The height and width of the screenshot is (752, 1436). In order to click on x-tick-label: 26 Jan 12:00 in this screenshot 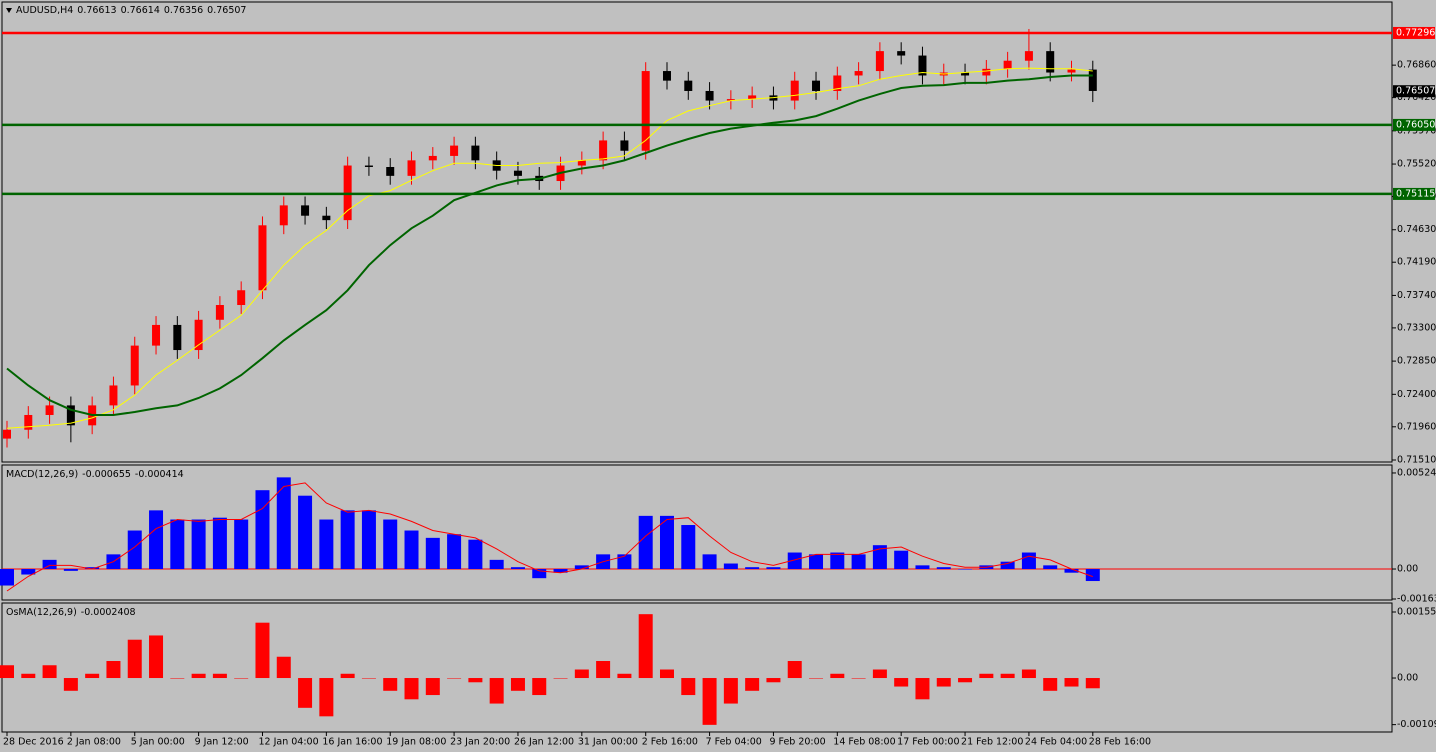, I will do `click(544, 742)`.